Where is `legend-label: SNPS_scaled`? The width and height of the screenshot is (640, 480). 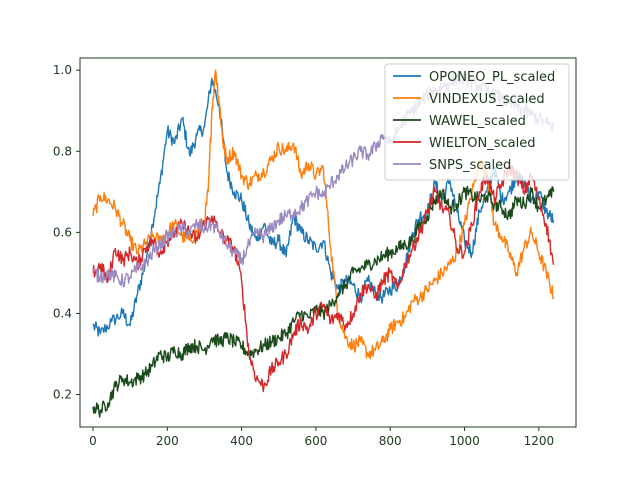
legend-label: SNPS_scaled is located at coordinates (470, 165).